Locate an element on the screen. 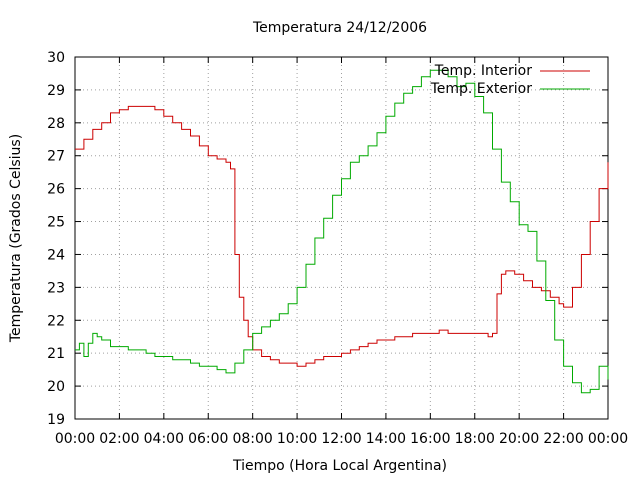 This screenshot has width=640, height=480. x-tick-label: 20:00 is located at coordinates (519, 439).